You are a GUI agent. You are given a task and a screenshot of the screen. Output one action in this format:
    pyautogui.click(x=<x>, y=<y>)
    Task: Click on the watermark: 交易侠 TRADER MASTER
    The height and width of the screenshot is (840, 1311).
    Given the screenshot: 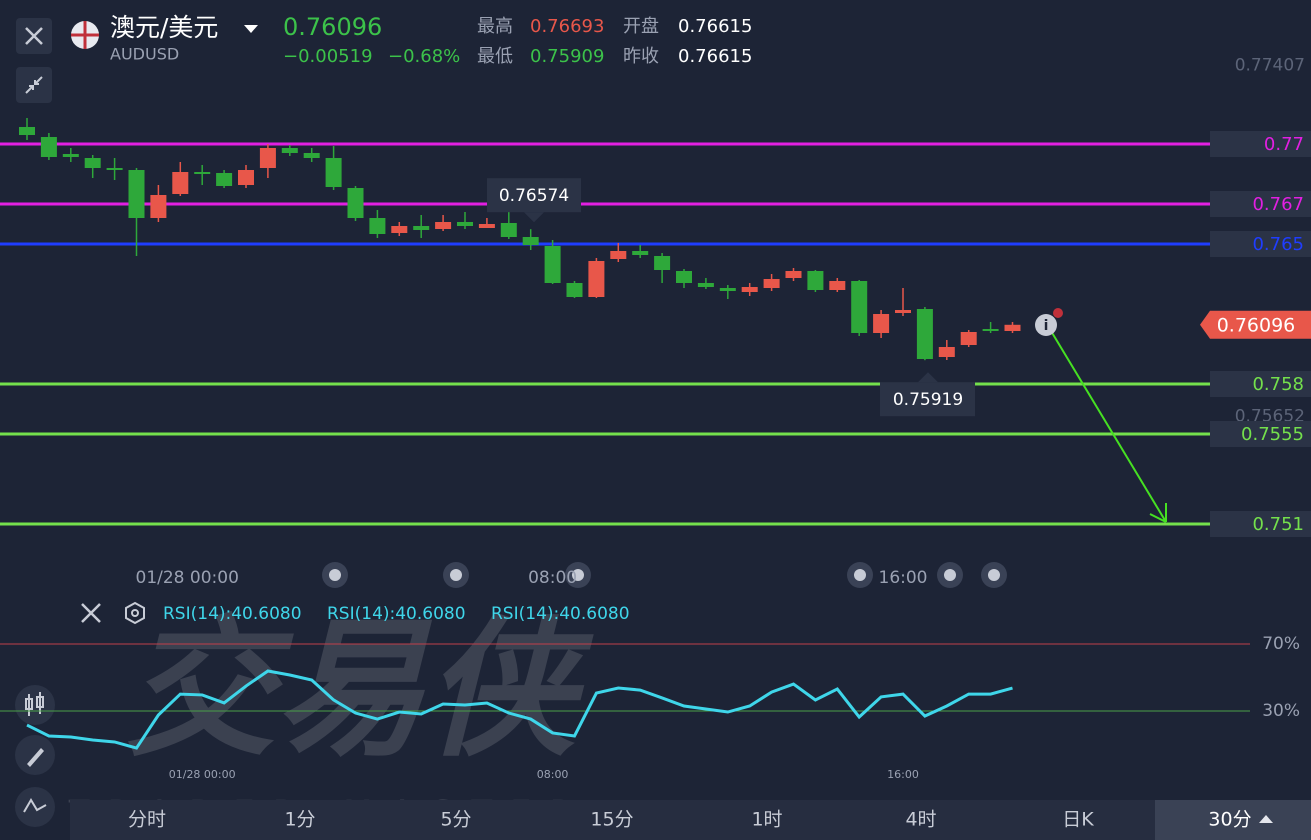 What is the action you would take?
    pyautogui.click(x=331, y=718)
    